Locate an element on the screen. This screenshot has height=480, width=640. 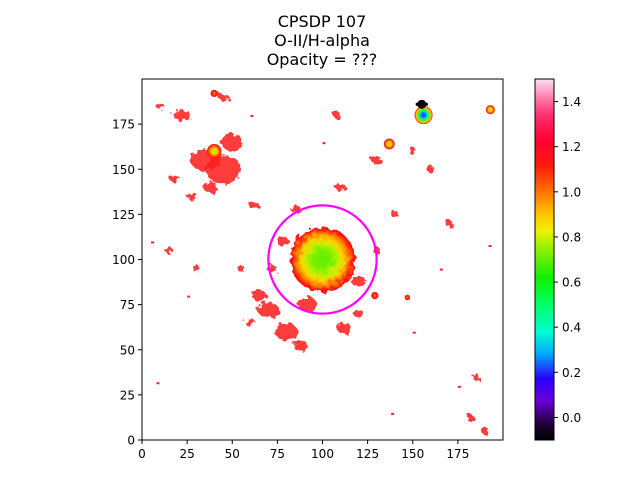
aperture-circle is located at coordinates (322, 259).